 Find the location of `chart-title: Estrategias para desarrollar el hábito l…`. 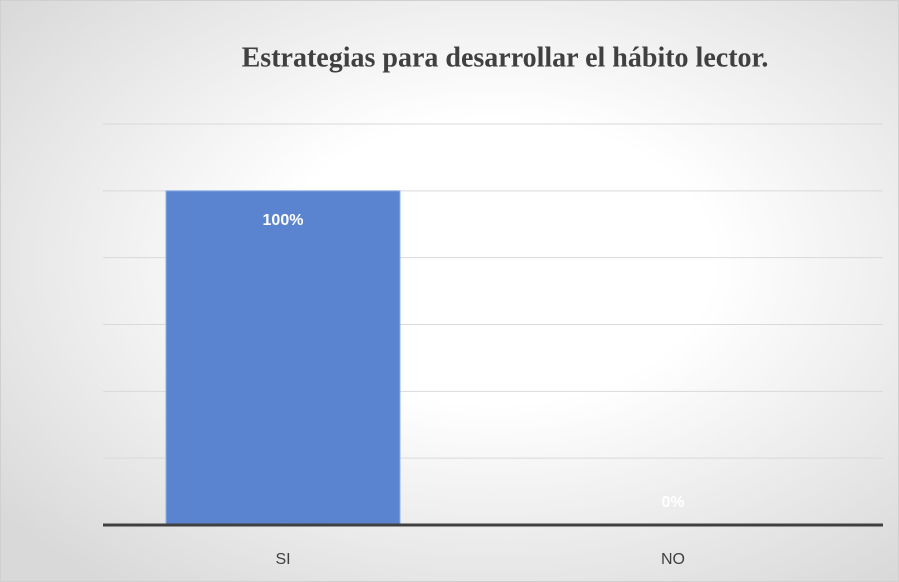

chart-title: Estrategias para desarrollar el hábito l… is located at coordinates (505, 57).